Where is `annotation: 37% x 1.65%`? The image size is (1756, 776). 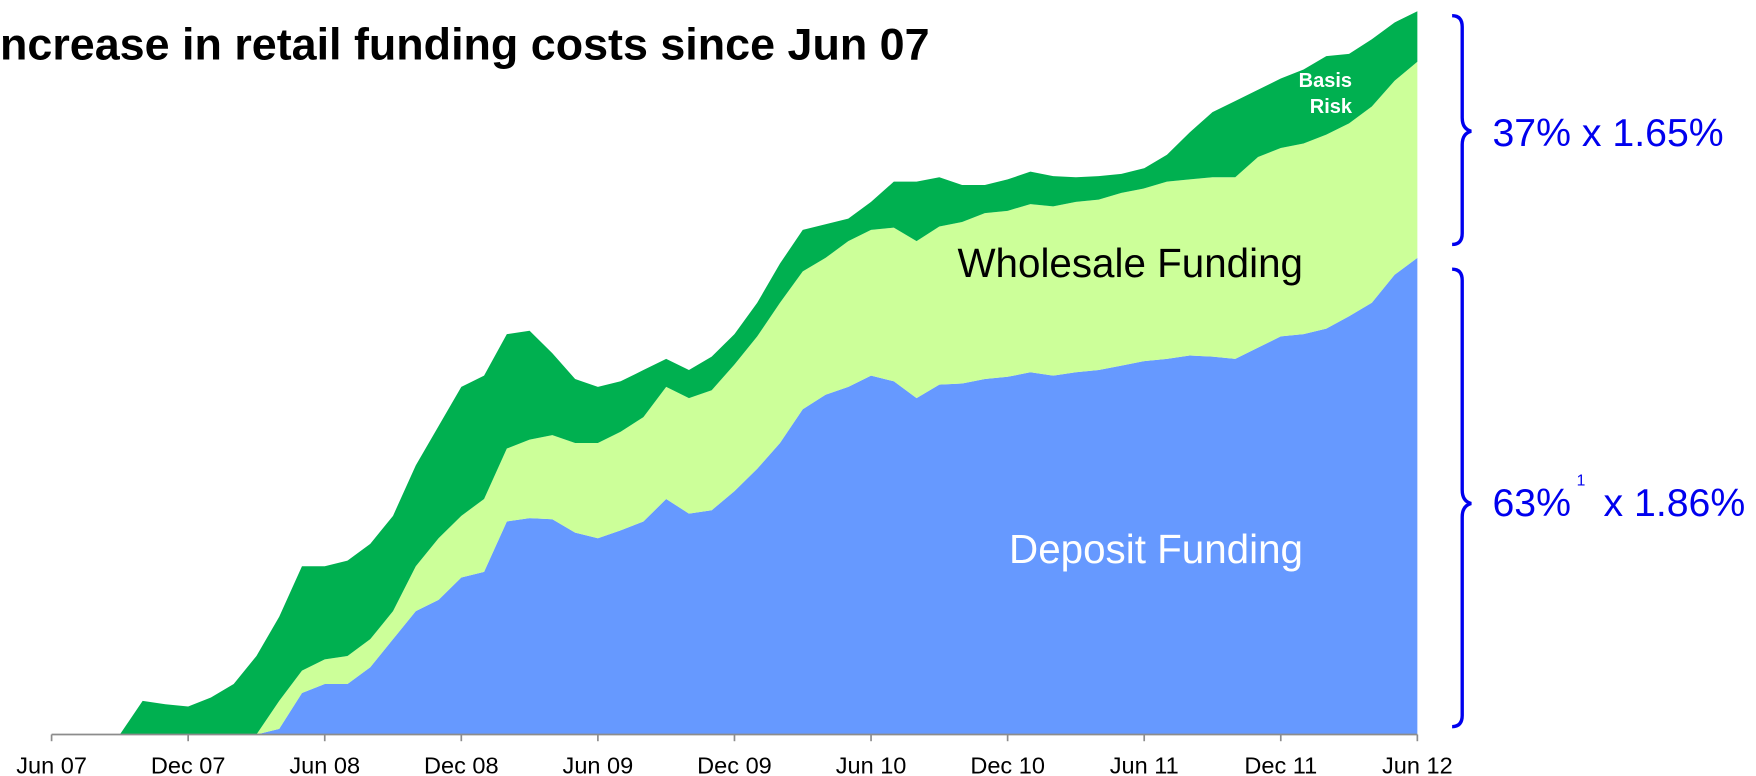 annotation: 37% x 1.65% is located at coordinates (1607, 133).